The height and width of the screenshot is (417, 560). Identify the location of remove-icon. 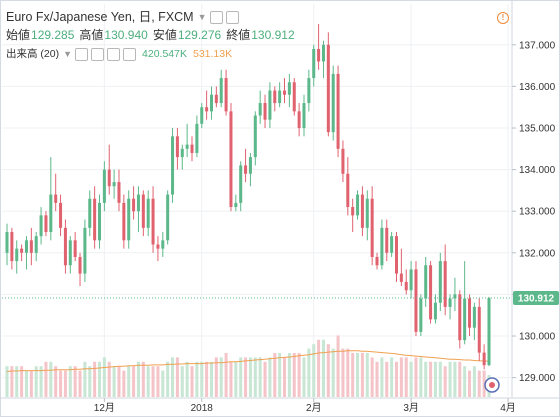
(114, 54).